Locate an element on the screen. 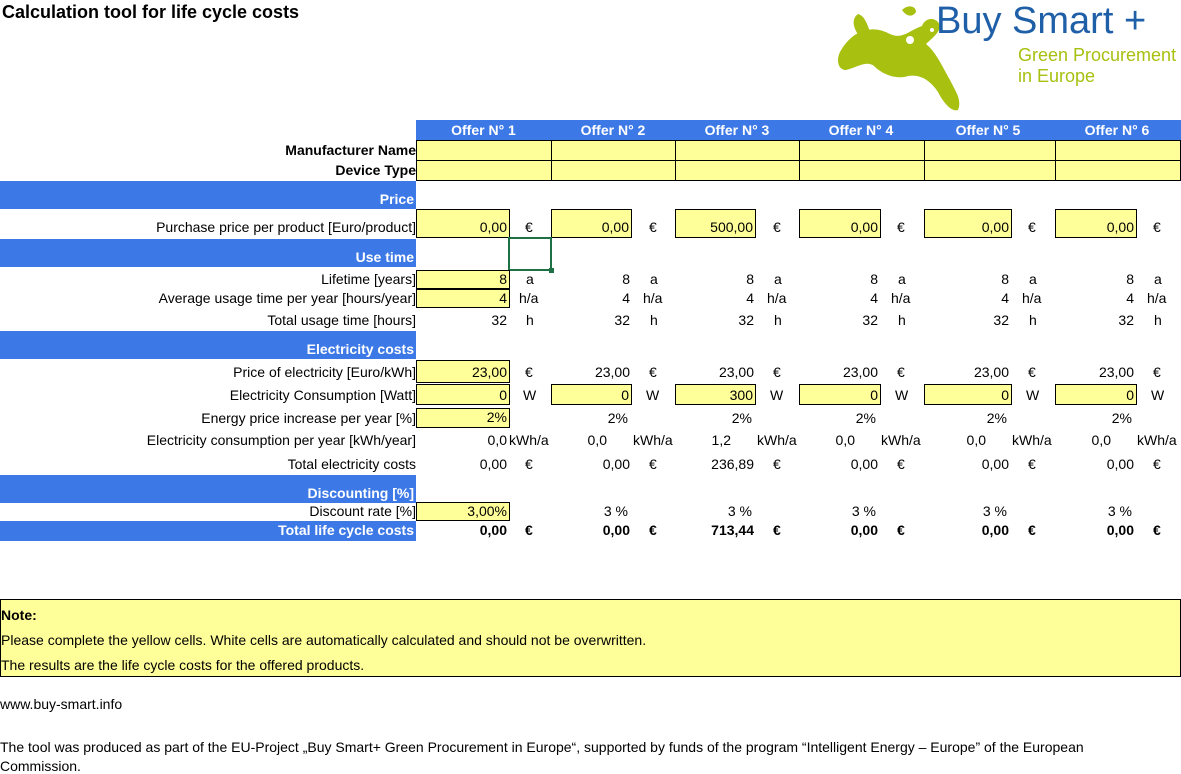 The width and height of the screenshot is (1181, 774). purchase-price-input-1: 0,00 is located at coordinates (463, 223).